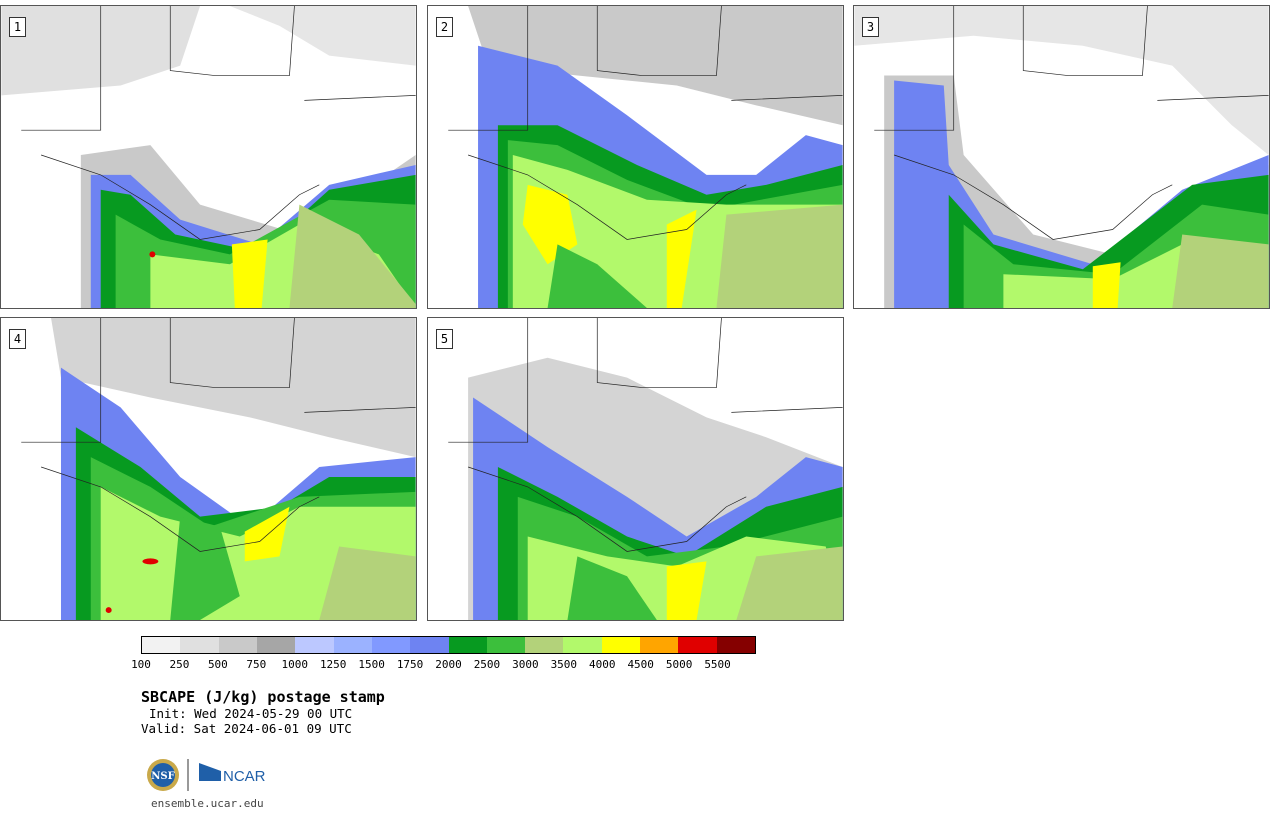 The image size is (1280, 815). Describe the element at coordinates (679, 664) in the screenshot. I see `colorbar-tick-label: 5000` at that location.